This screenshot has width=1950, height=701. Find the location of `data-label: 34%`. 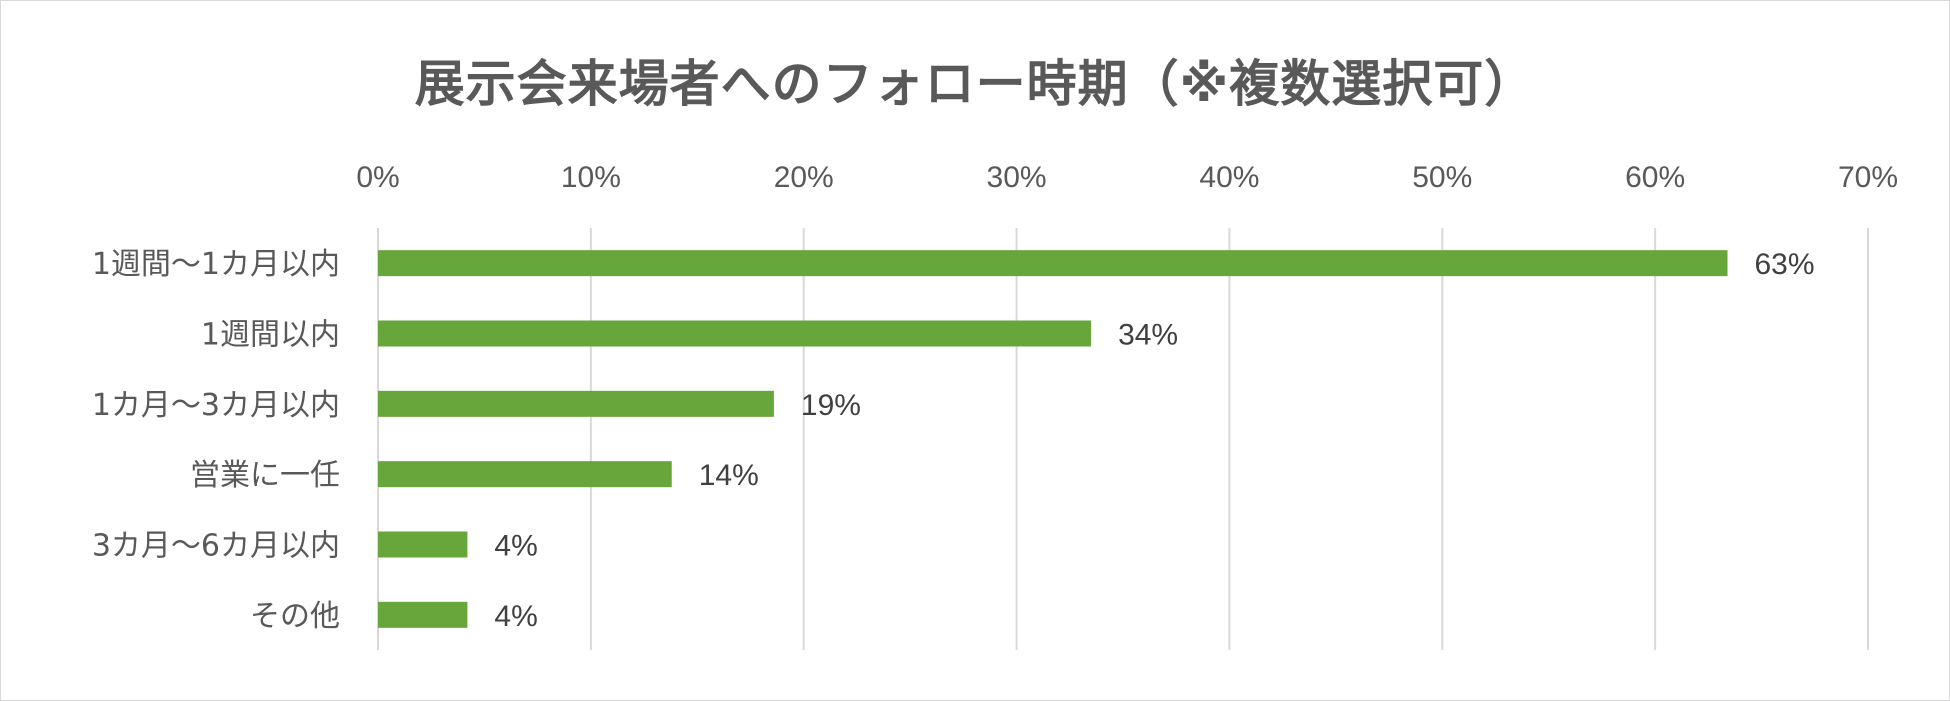

data-label: 34% is located at coordinates (1148, 335).